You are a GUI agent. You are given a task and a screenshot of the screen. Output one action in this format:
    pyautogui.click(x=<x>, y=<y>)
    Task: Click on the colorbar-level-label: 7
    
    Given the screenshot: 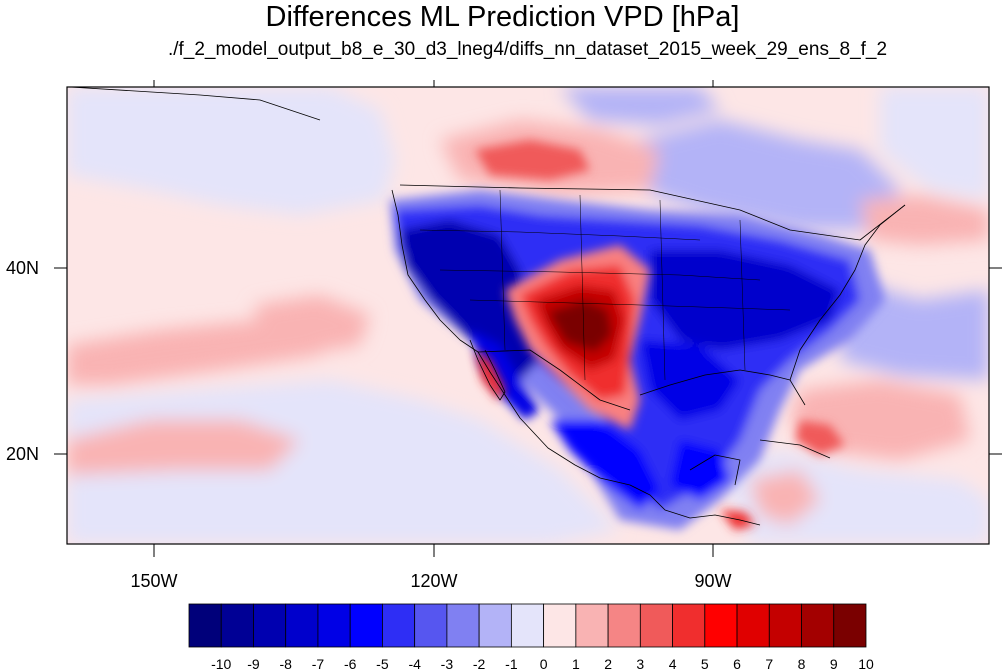 What is the action you would take?
    pyautogui.click(x=769, y=664)
    